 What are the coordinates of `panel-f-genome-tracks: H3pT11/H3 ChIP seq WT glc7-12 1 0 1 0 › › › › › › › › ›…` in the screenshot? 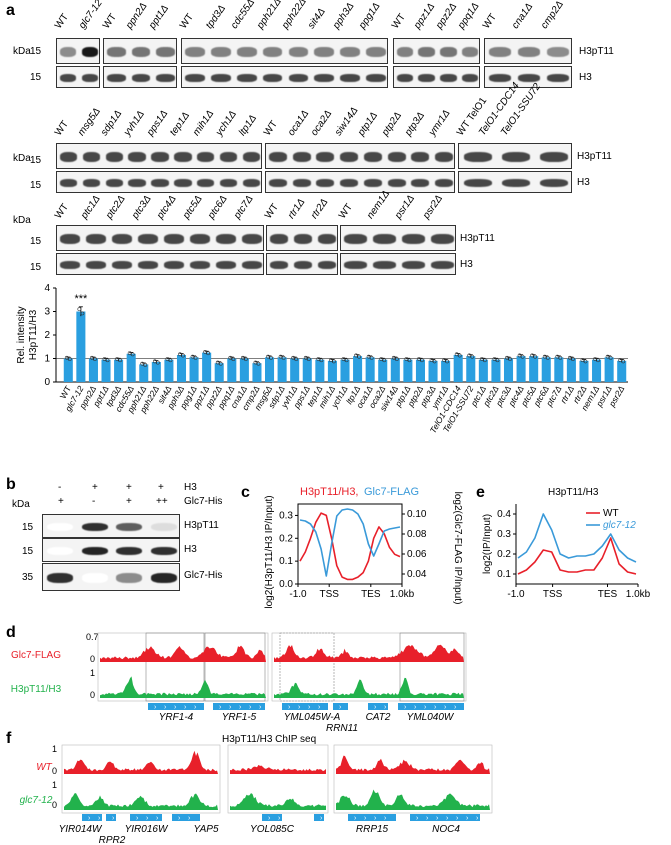 It's located at (256, 789).